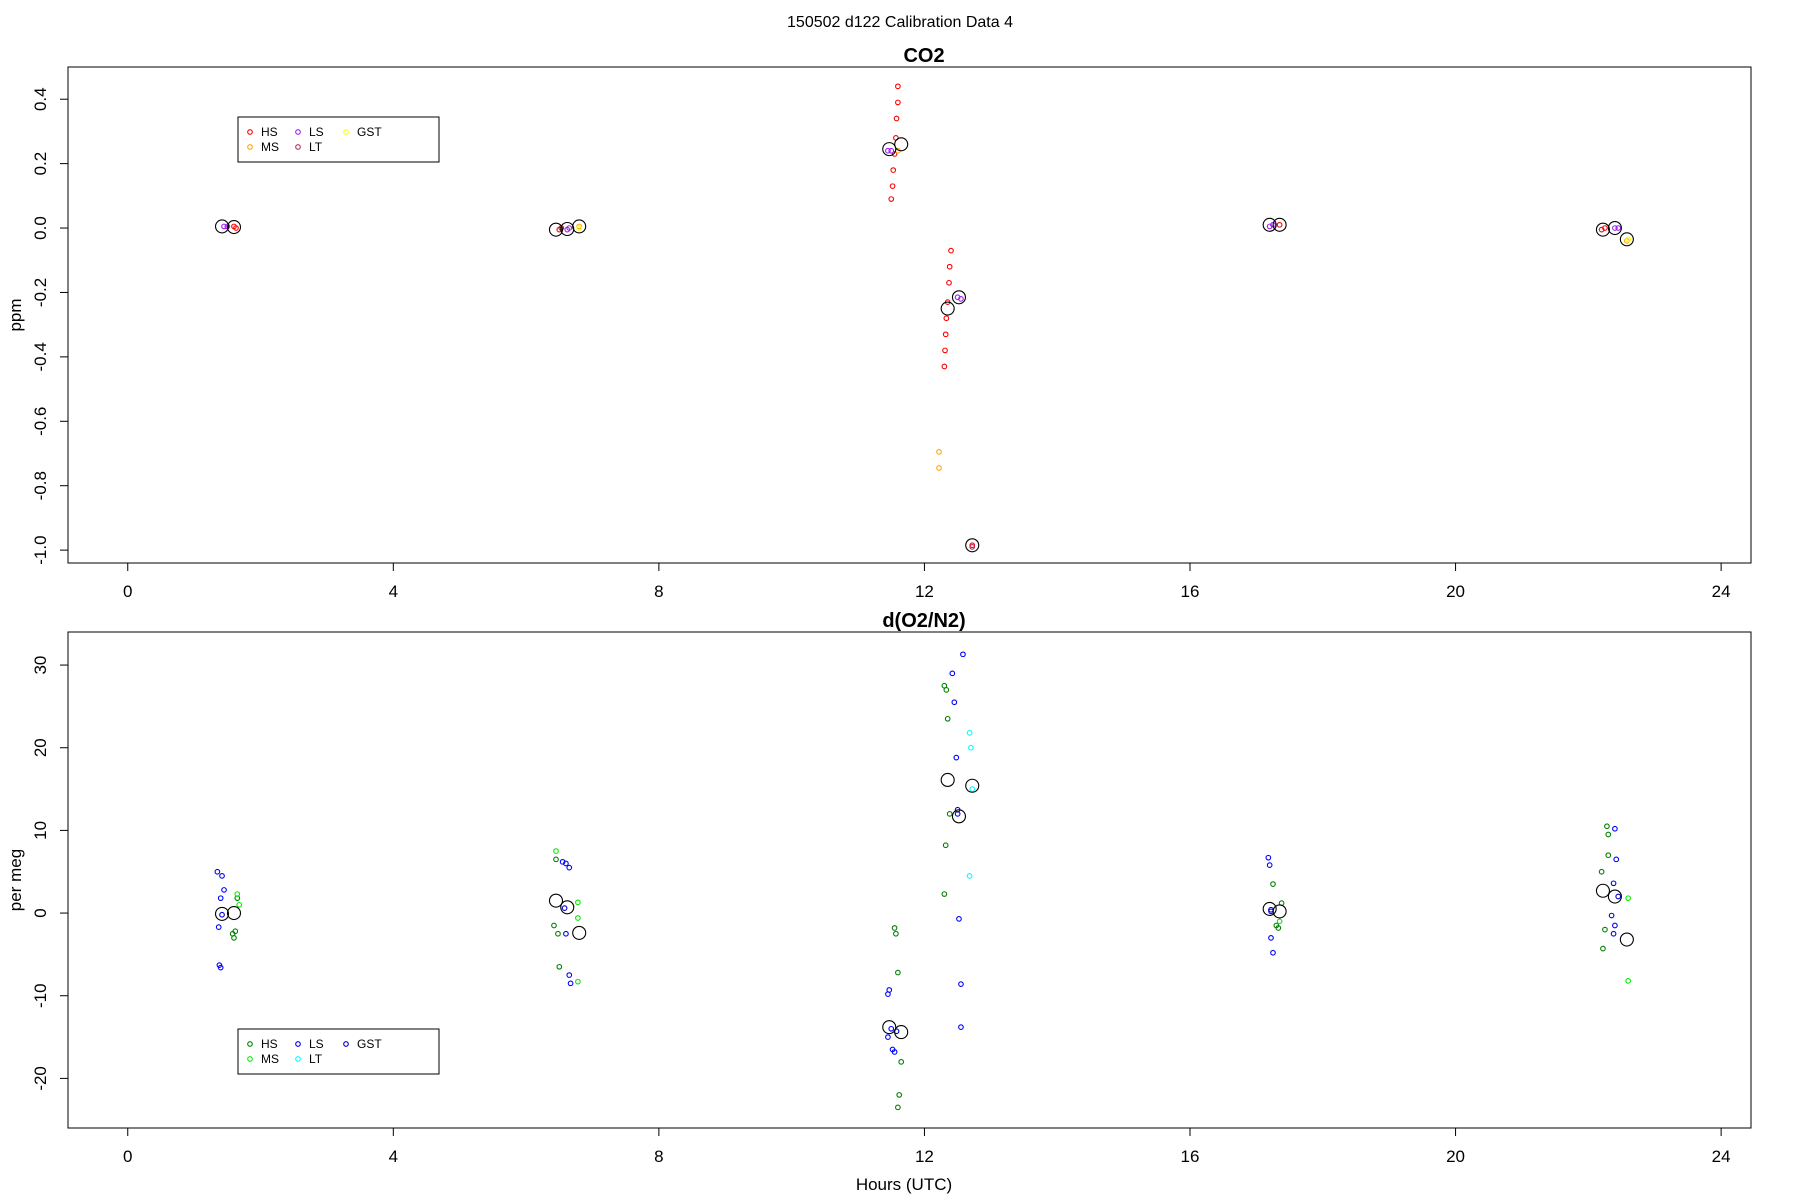  What do you see at coordinates (270, 147) in the screenshot?
I see `co2-legend-label-ms: MS` at bounding box center [270, 147].